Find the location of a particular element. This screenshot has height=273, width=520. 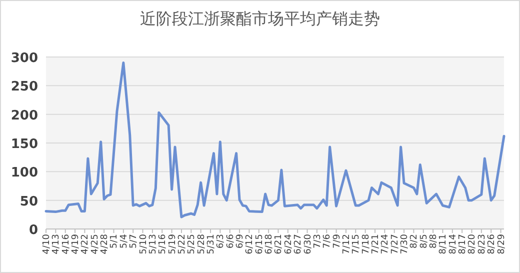

x-tick-label: 6/6 is located at coordinates (231, 241).